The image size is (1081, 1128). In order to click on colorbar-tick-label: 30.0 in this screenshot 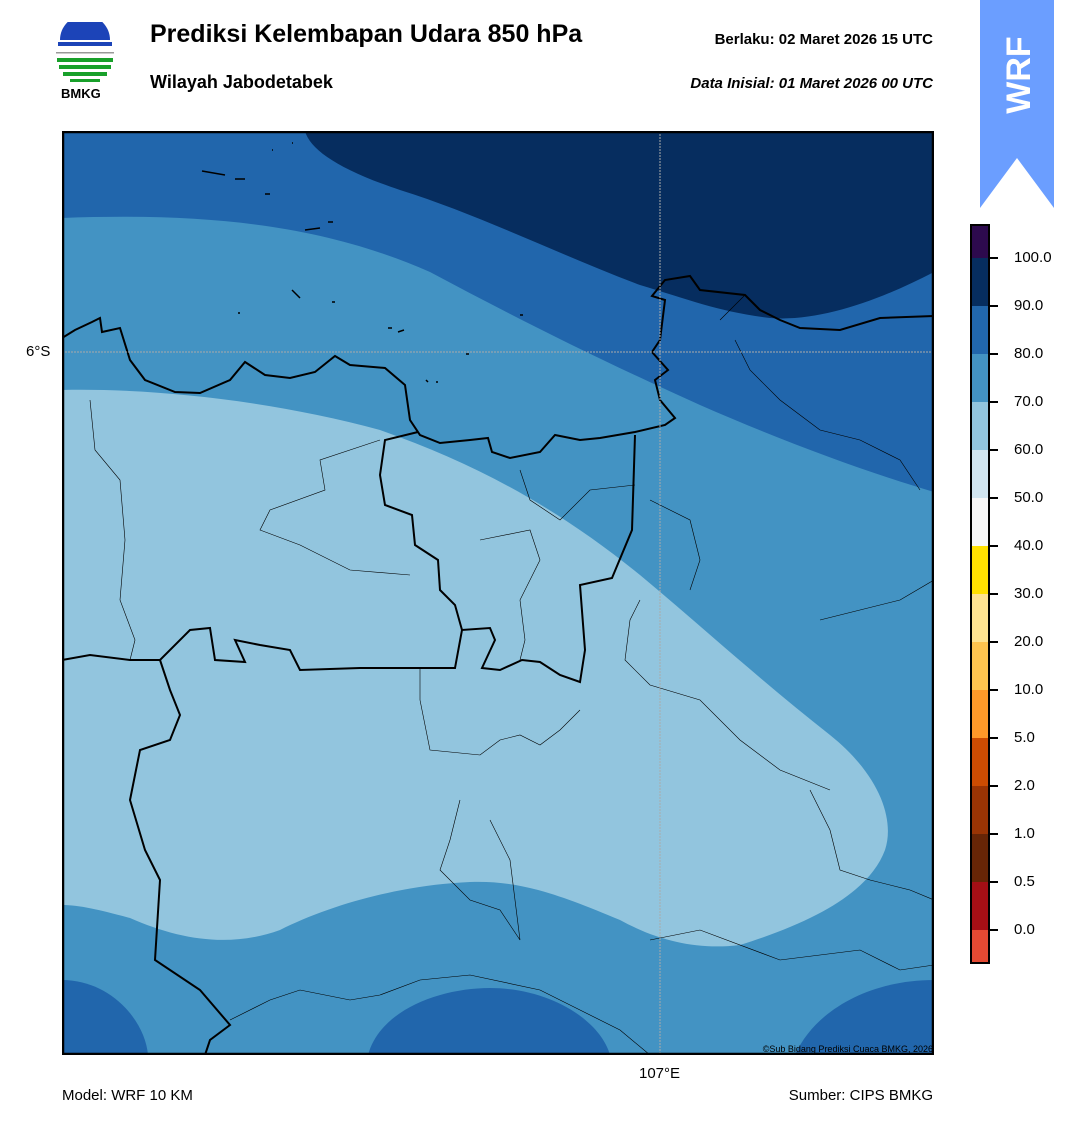, I will do `click(1029, 593)`.